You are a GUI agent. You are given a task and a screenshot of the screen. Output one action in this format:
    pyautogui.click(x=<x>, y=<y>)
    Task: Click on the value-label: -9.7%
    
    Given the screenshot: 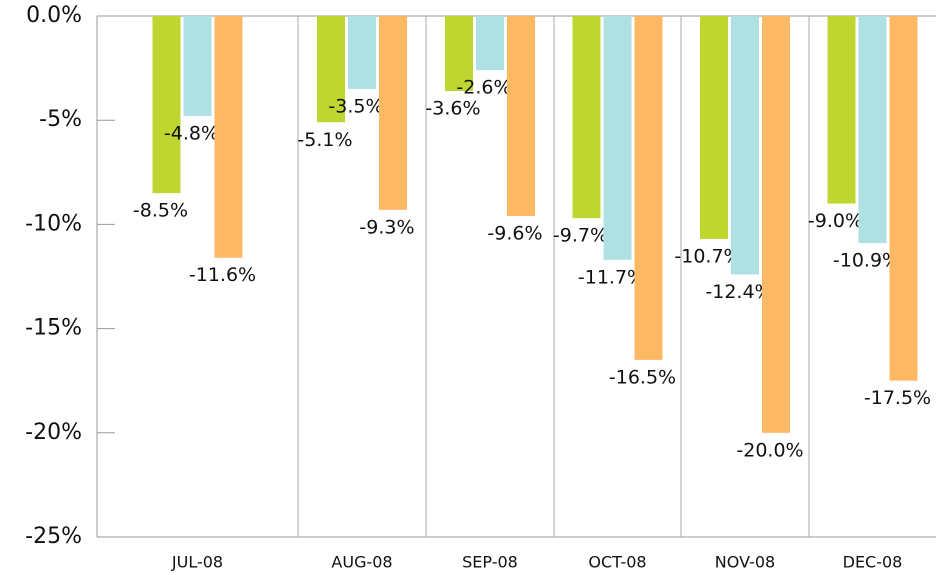 What is the action you would take?
    pyautogui.click(x=580, y=236)
    